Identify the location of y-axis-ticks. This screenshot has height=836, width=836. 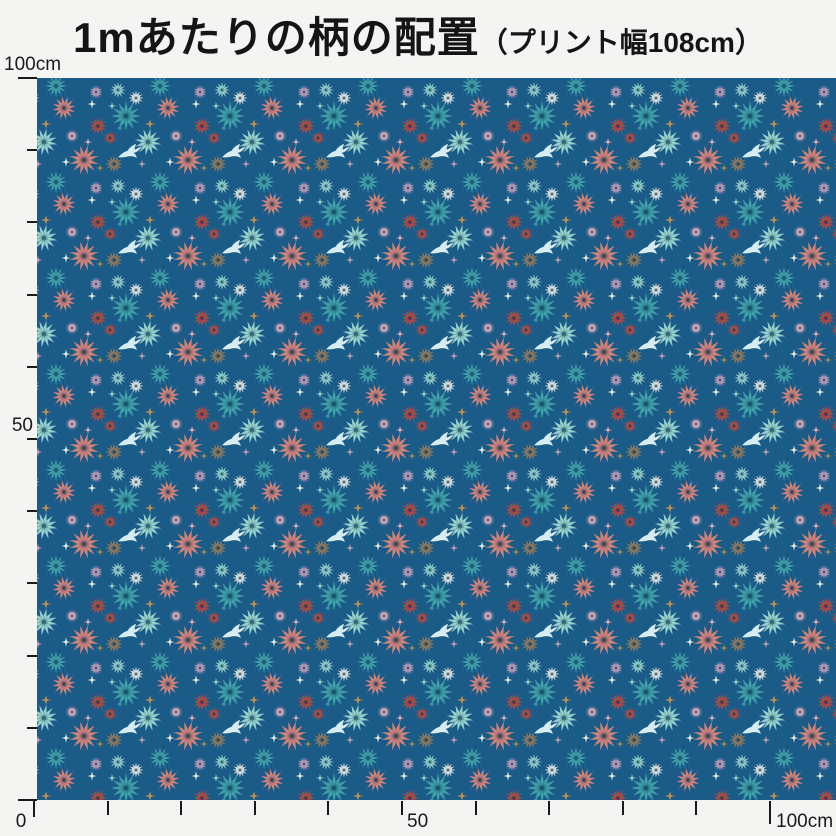
(27, 439).